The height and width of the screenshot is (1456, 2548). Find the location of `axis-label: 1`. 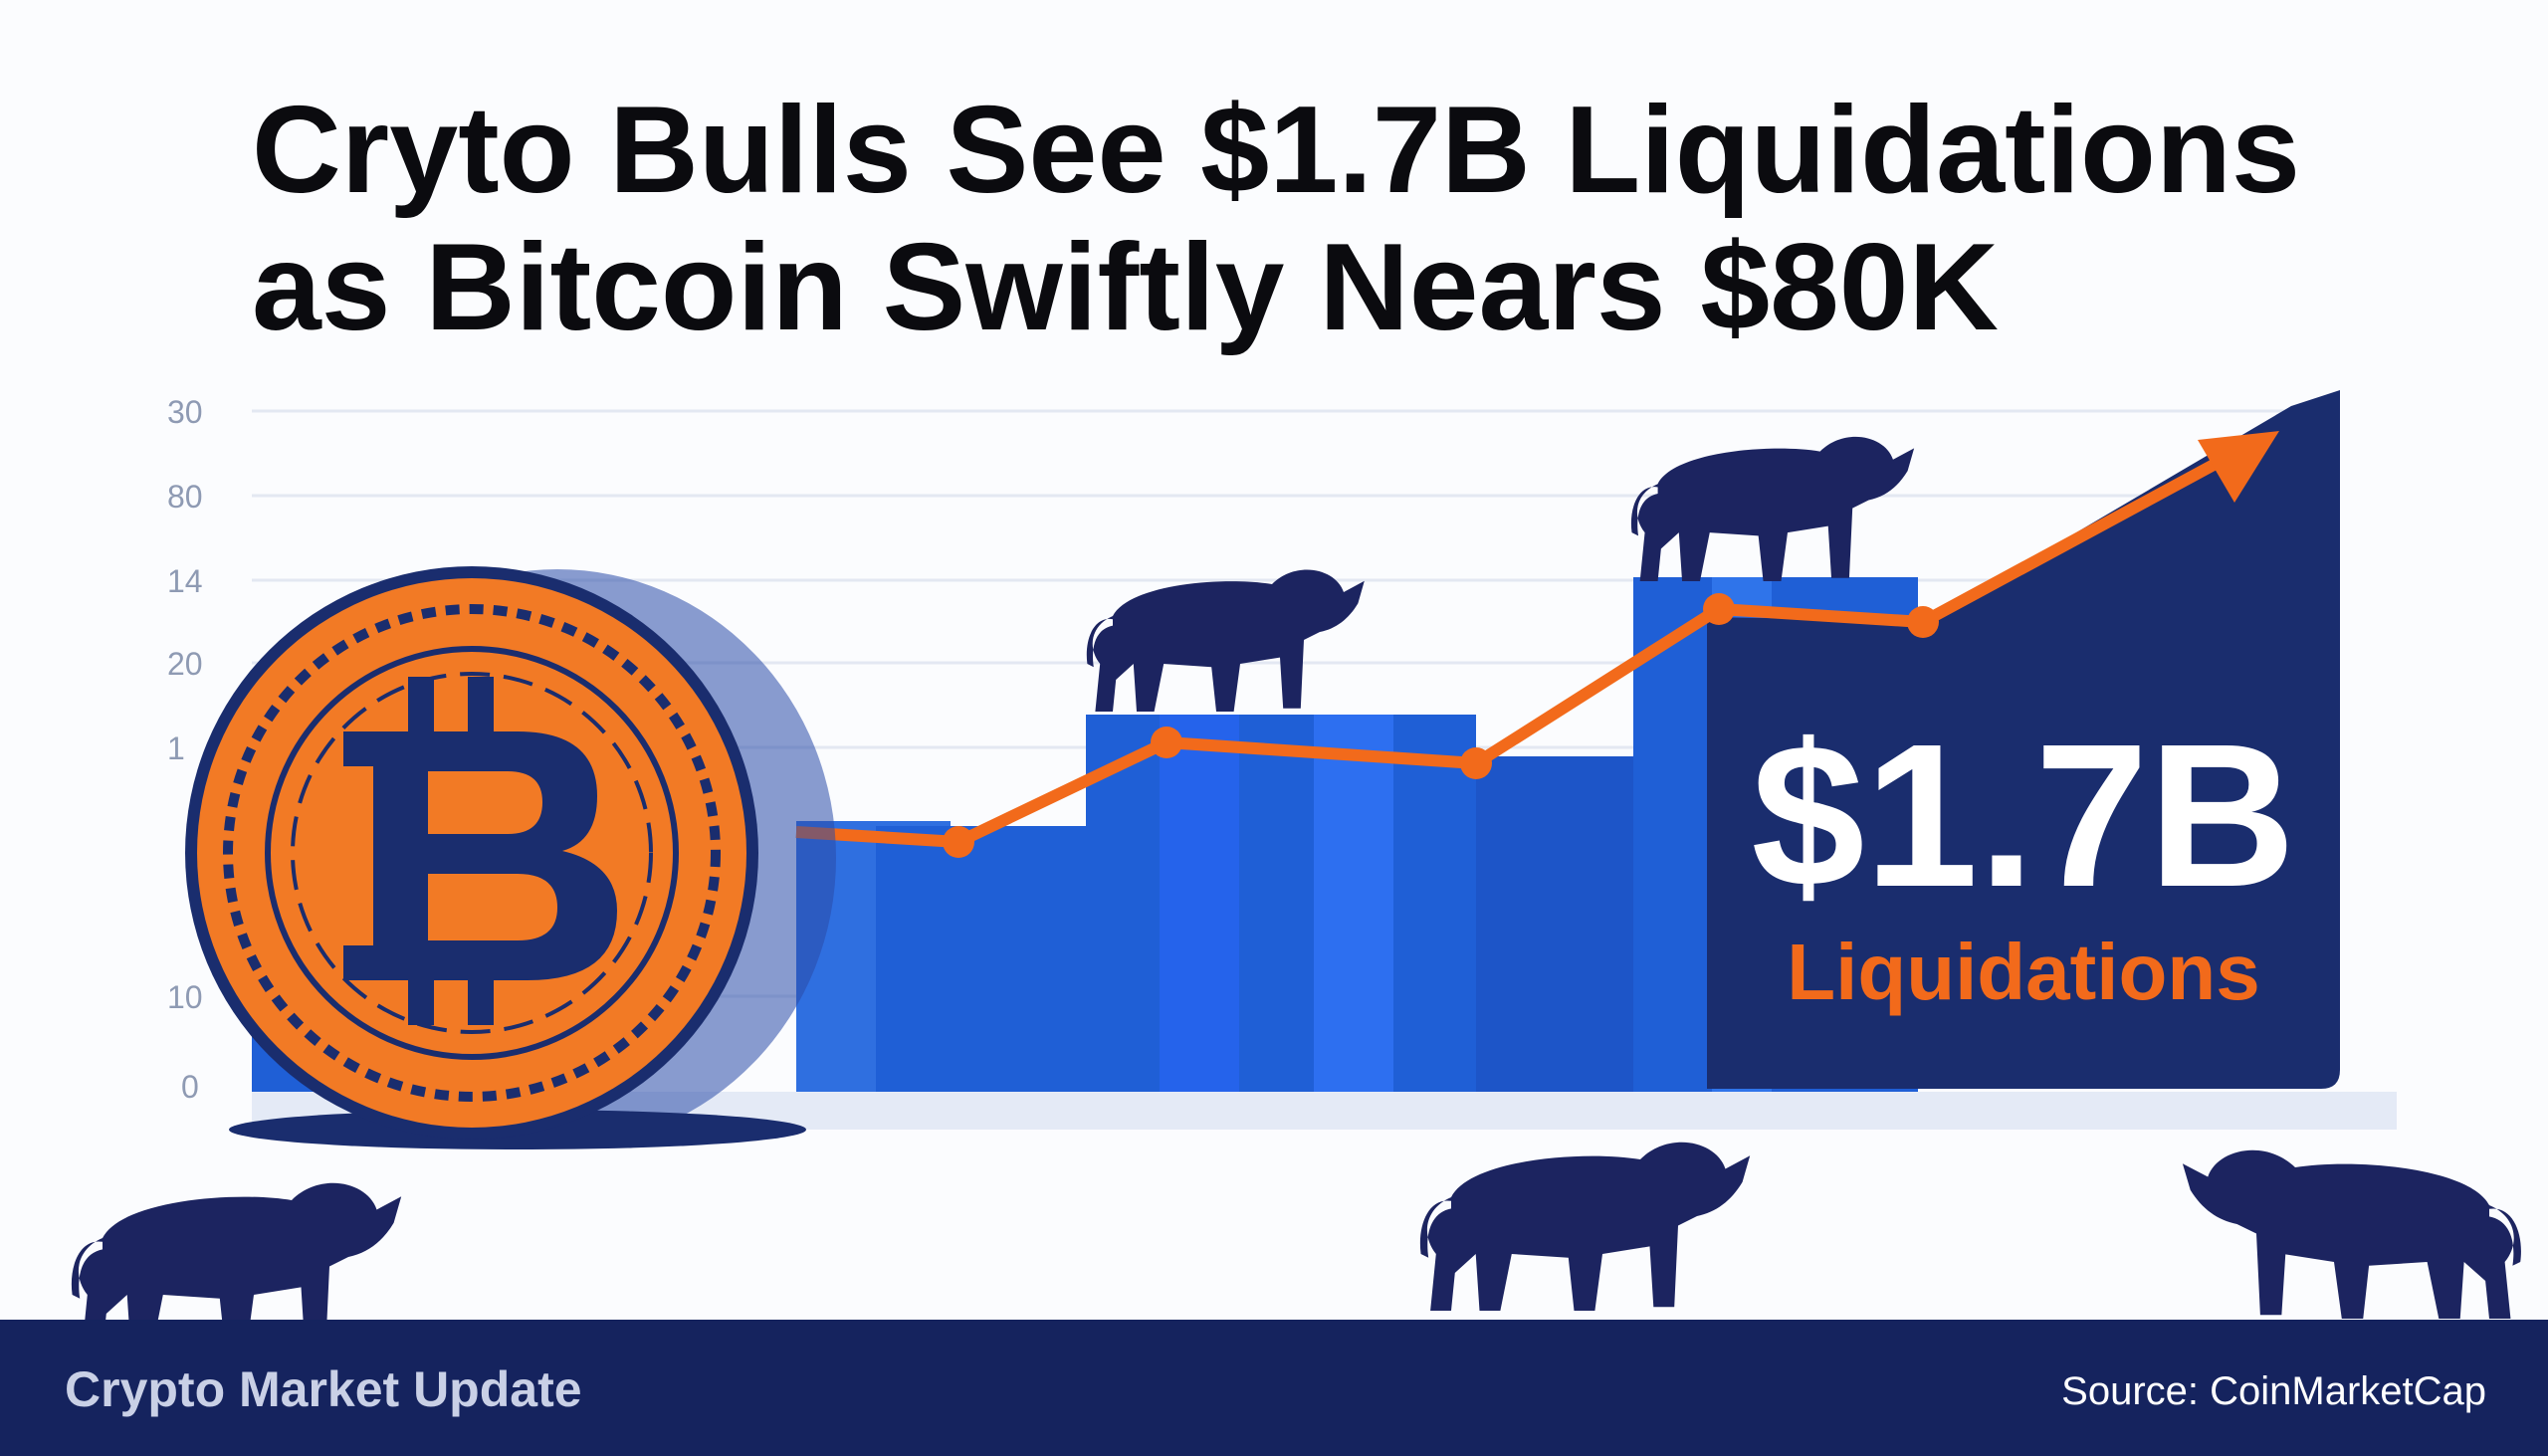

axis-label: 1 is located at coordinates (176, 748).